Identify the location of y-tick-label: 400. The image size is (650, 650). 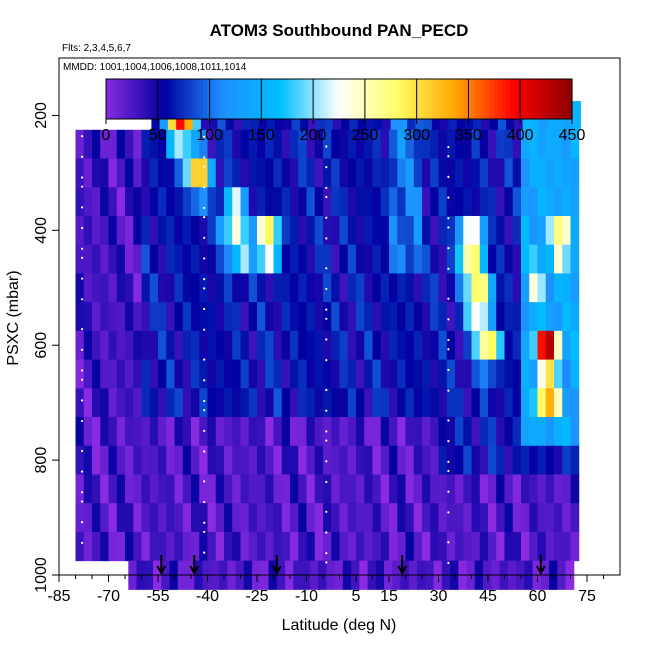
(41, 230).